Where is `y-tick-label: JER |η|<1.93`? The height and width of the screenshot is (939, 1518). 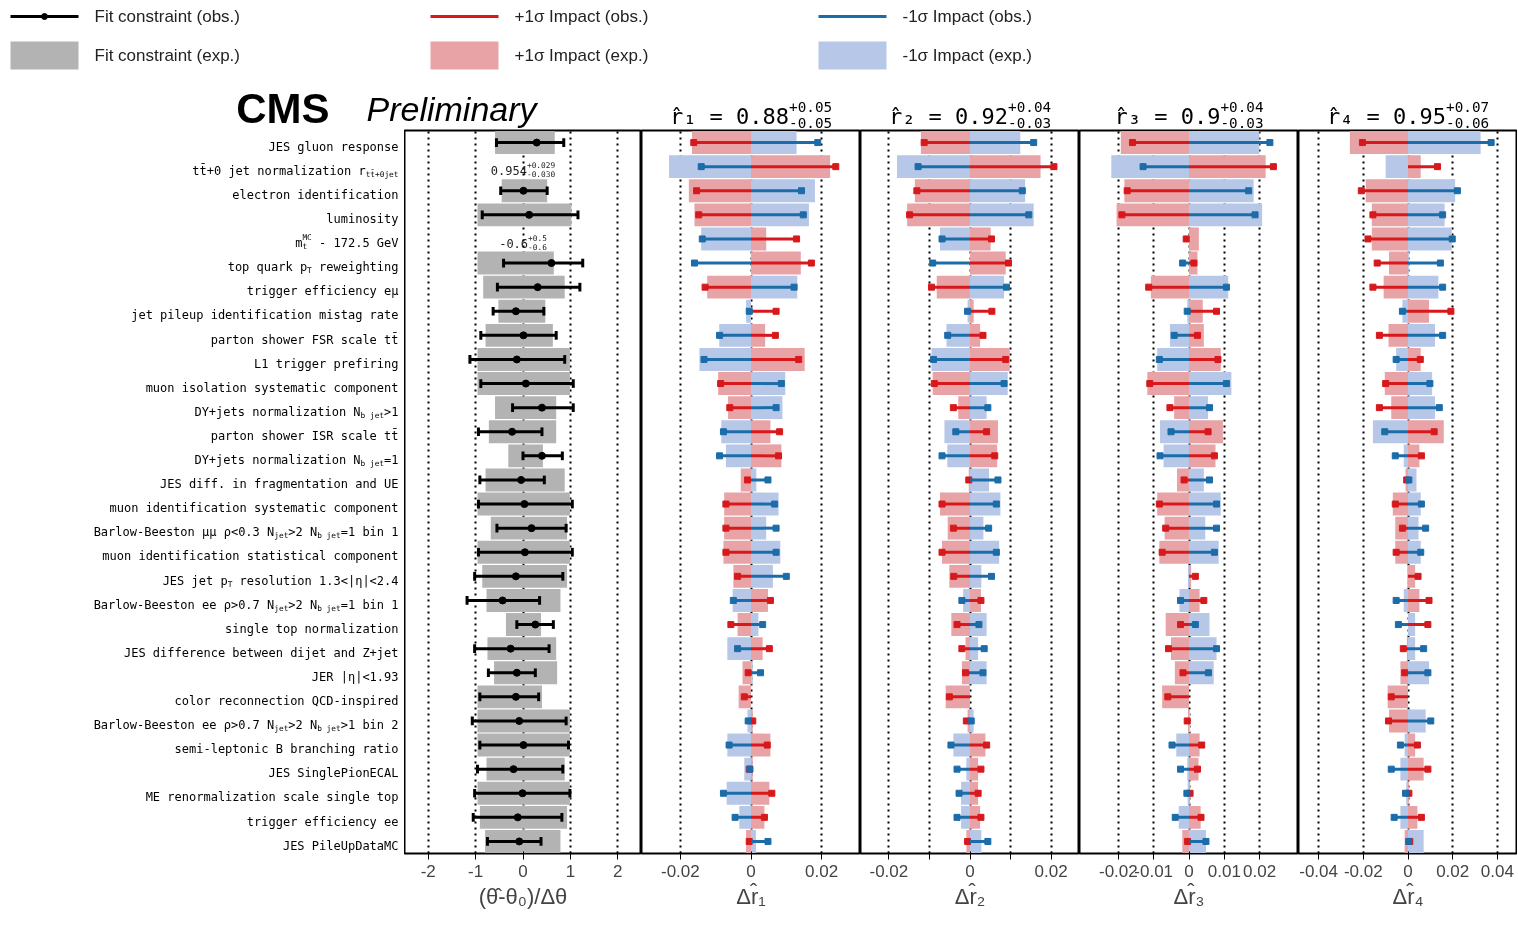 y-tick-label: JER |η|<1.93 is located at coordinates (355, 676).